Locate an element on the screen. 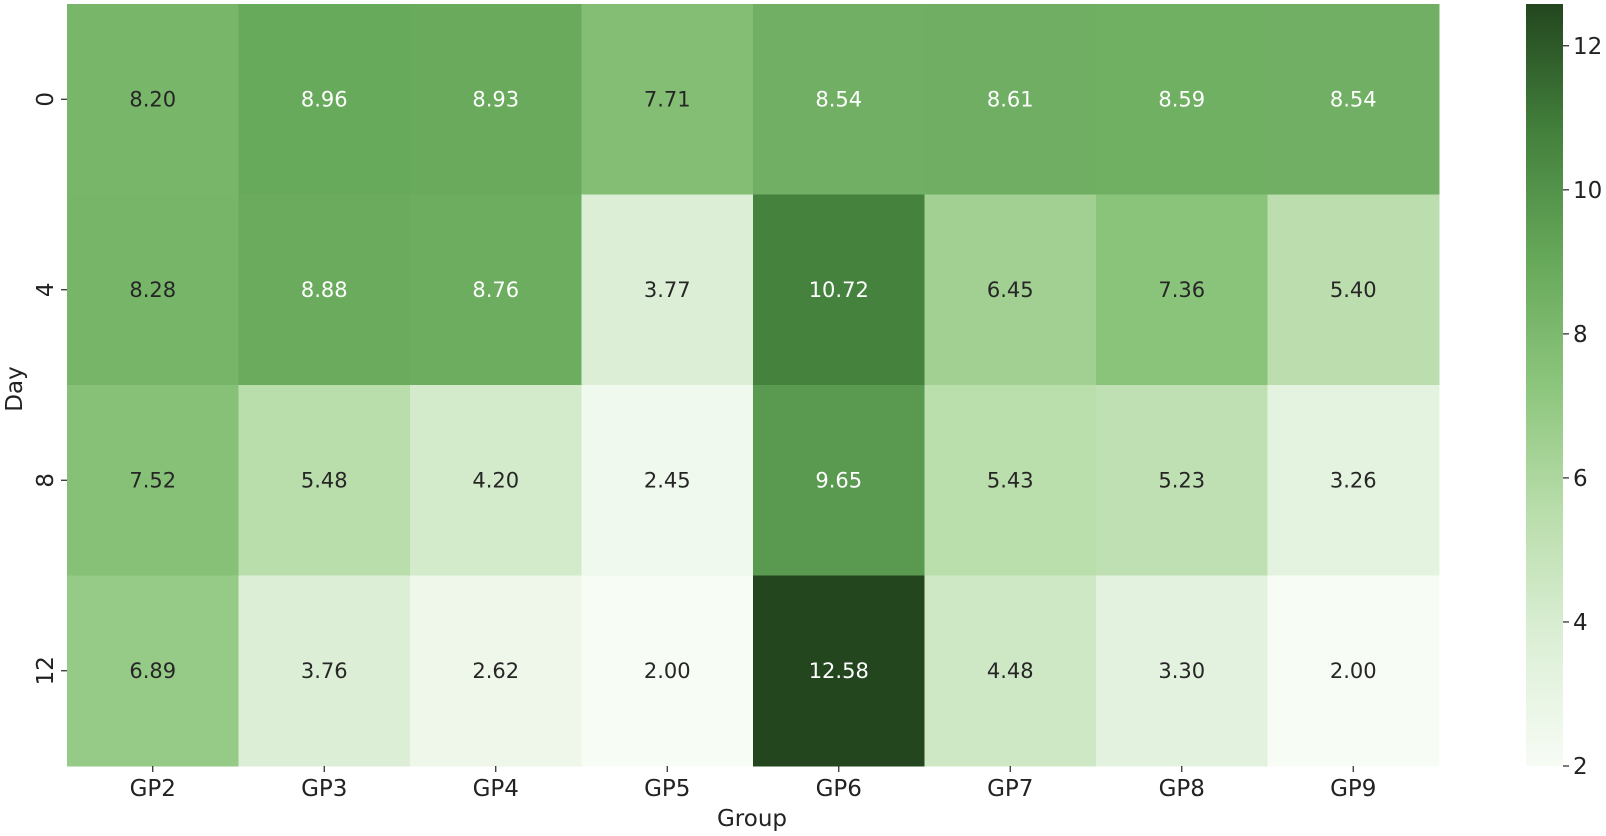 This screenshot has height=836, width=1606. cell-value-label: 3.30 is located at coordinates (1181, 671).